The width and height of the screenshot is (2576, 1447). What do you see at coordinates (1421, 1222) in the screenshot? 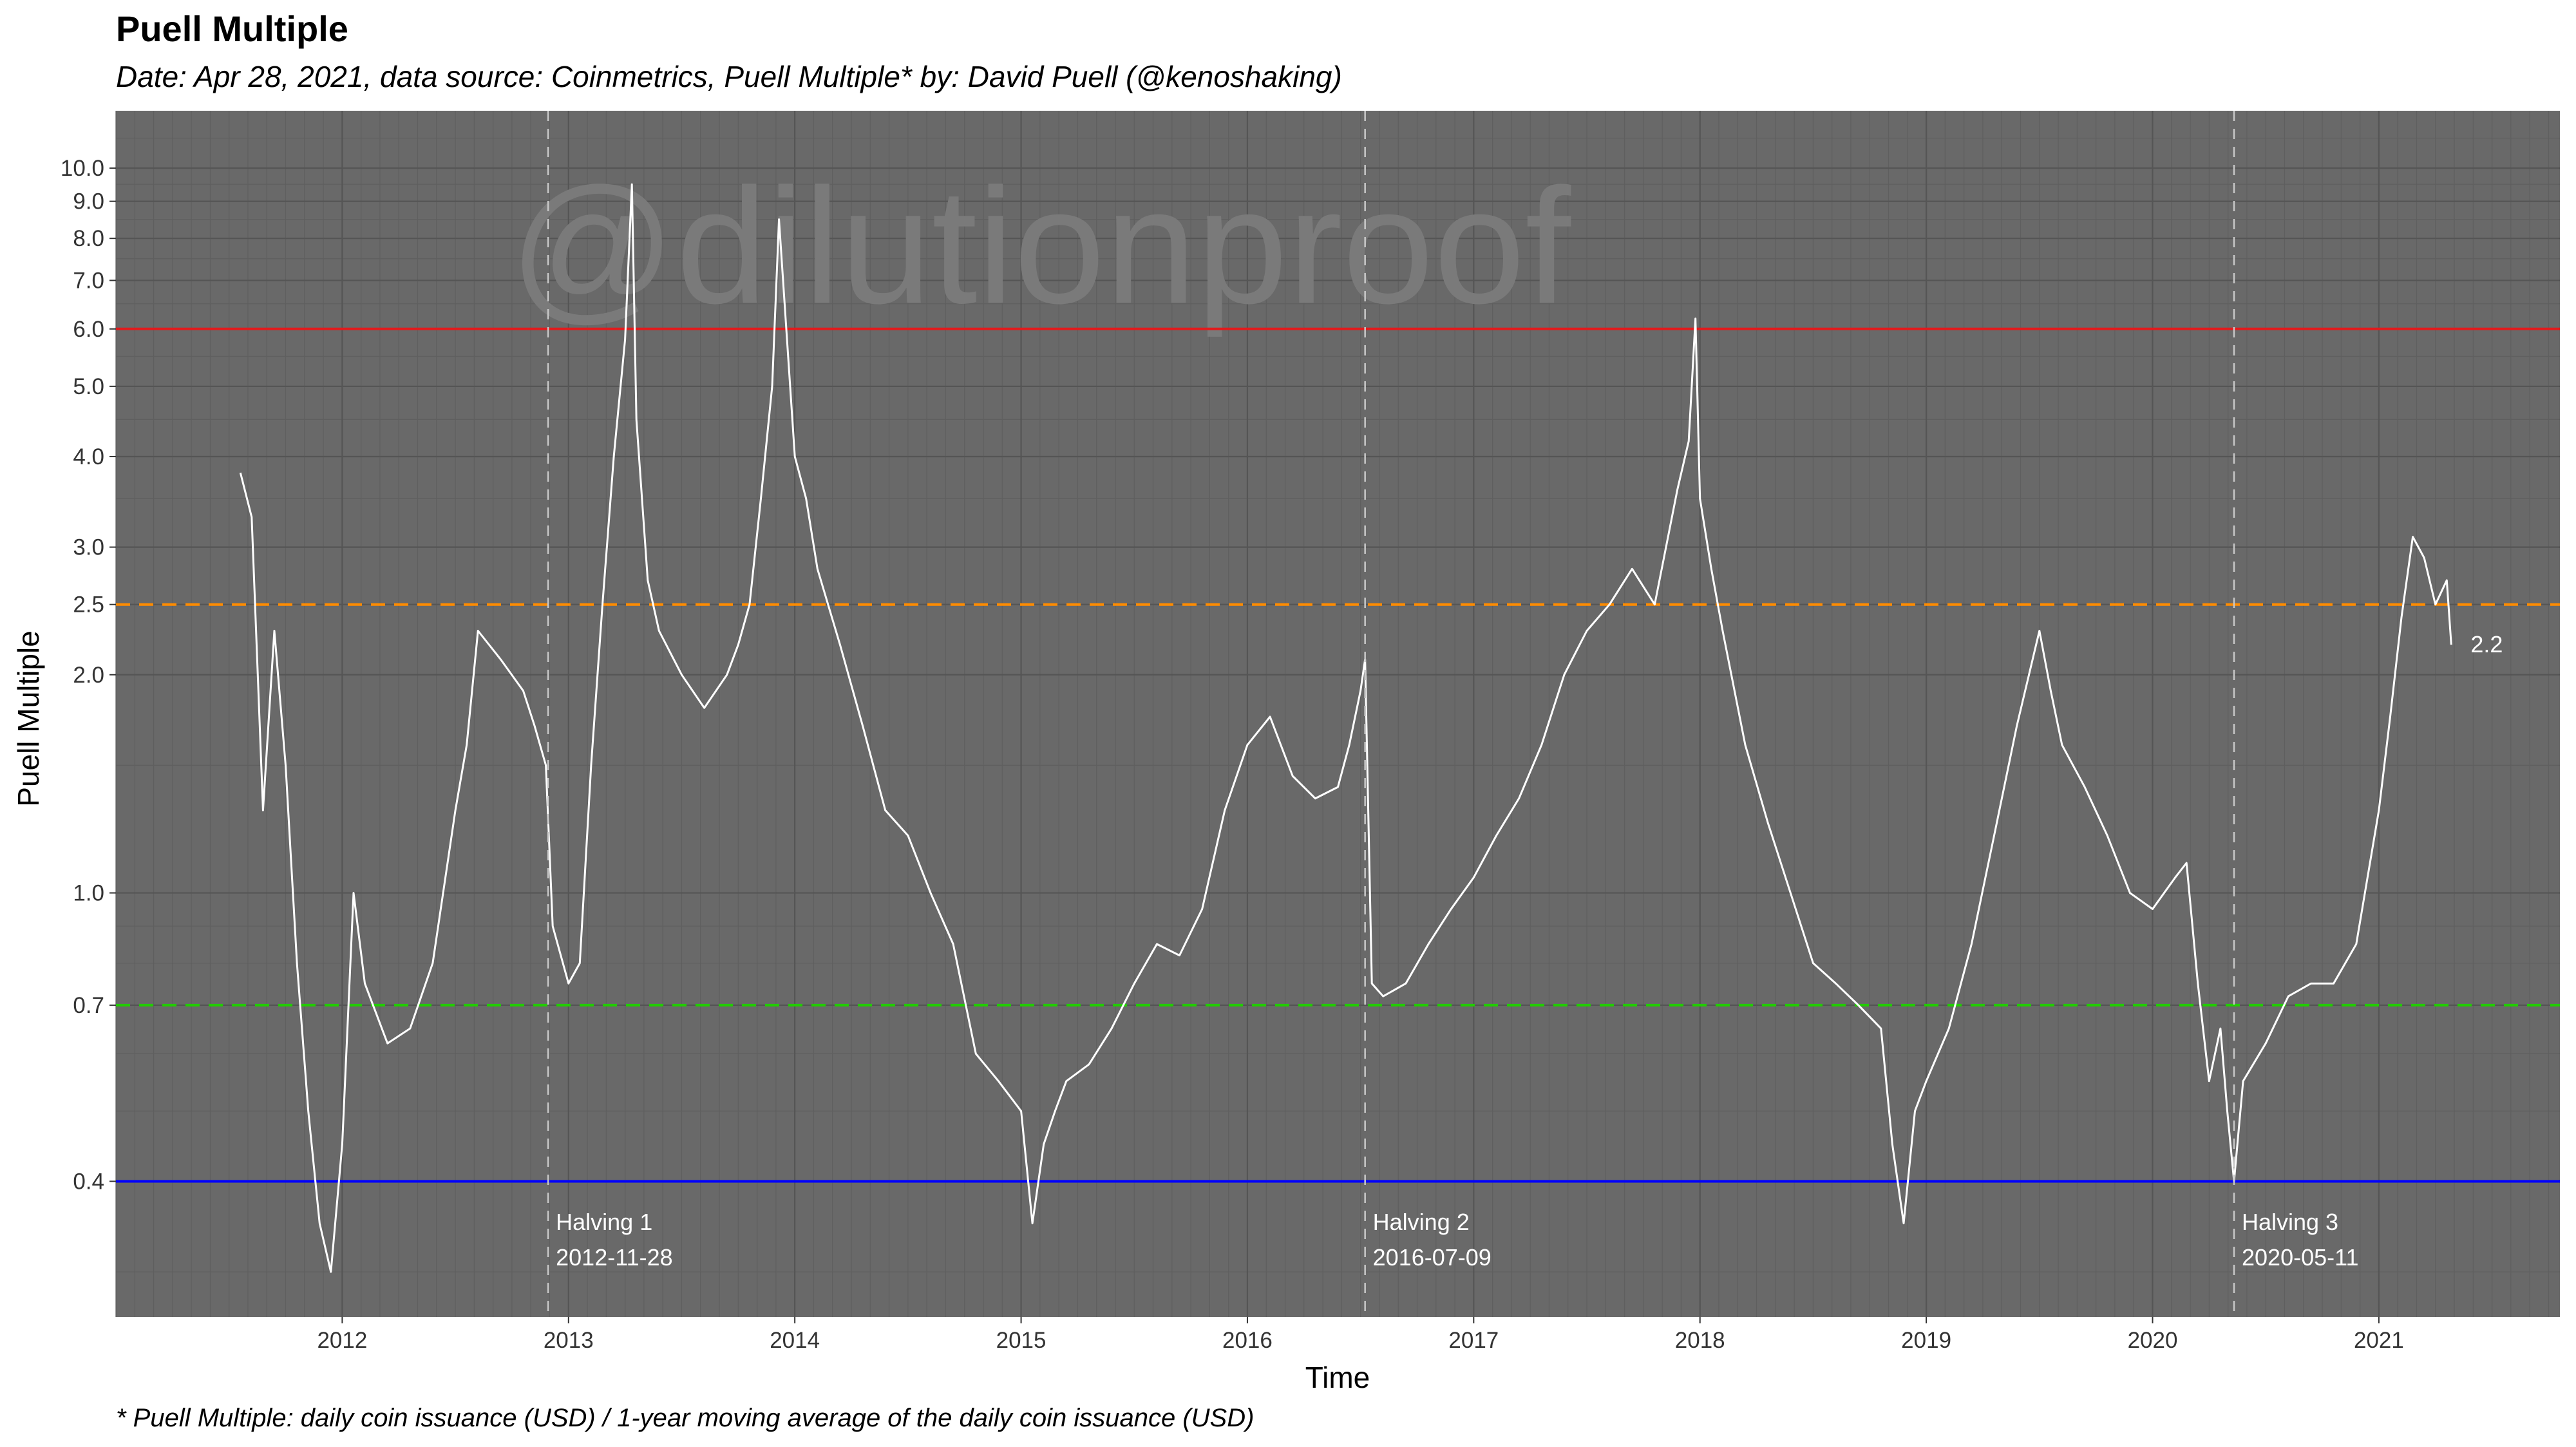
I see `halving-label: Halving 2` at bounding box center [1421, 1222].